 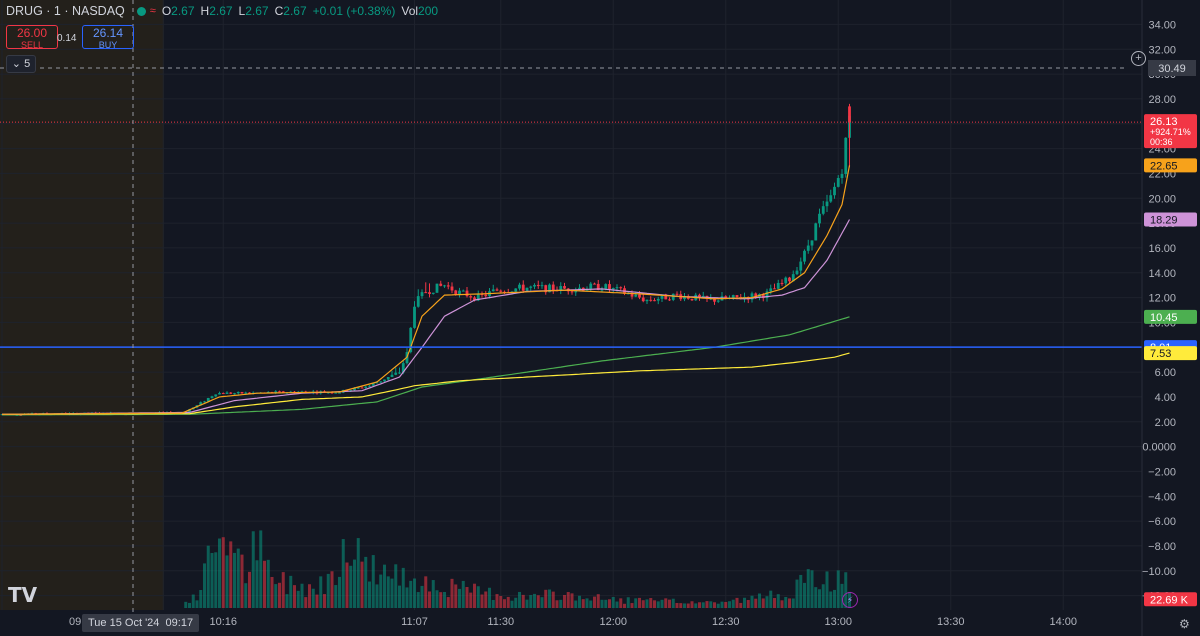 What do you see at coordinates (1170, 132) in the screenshot?
I see `axis-price-change: +924.71%` at bounding box center [1170, 132].